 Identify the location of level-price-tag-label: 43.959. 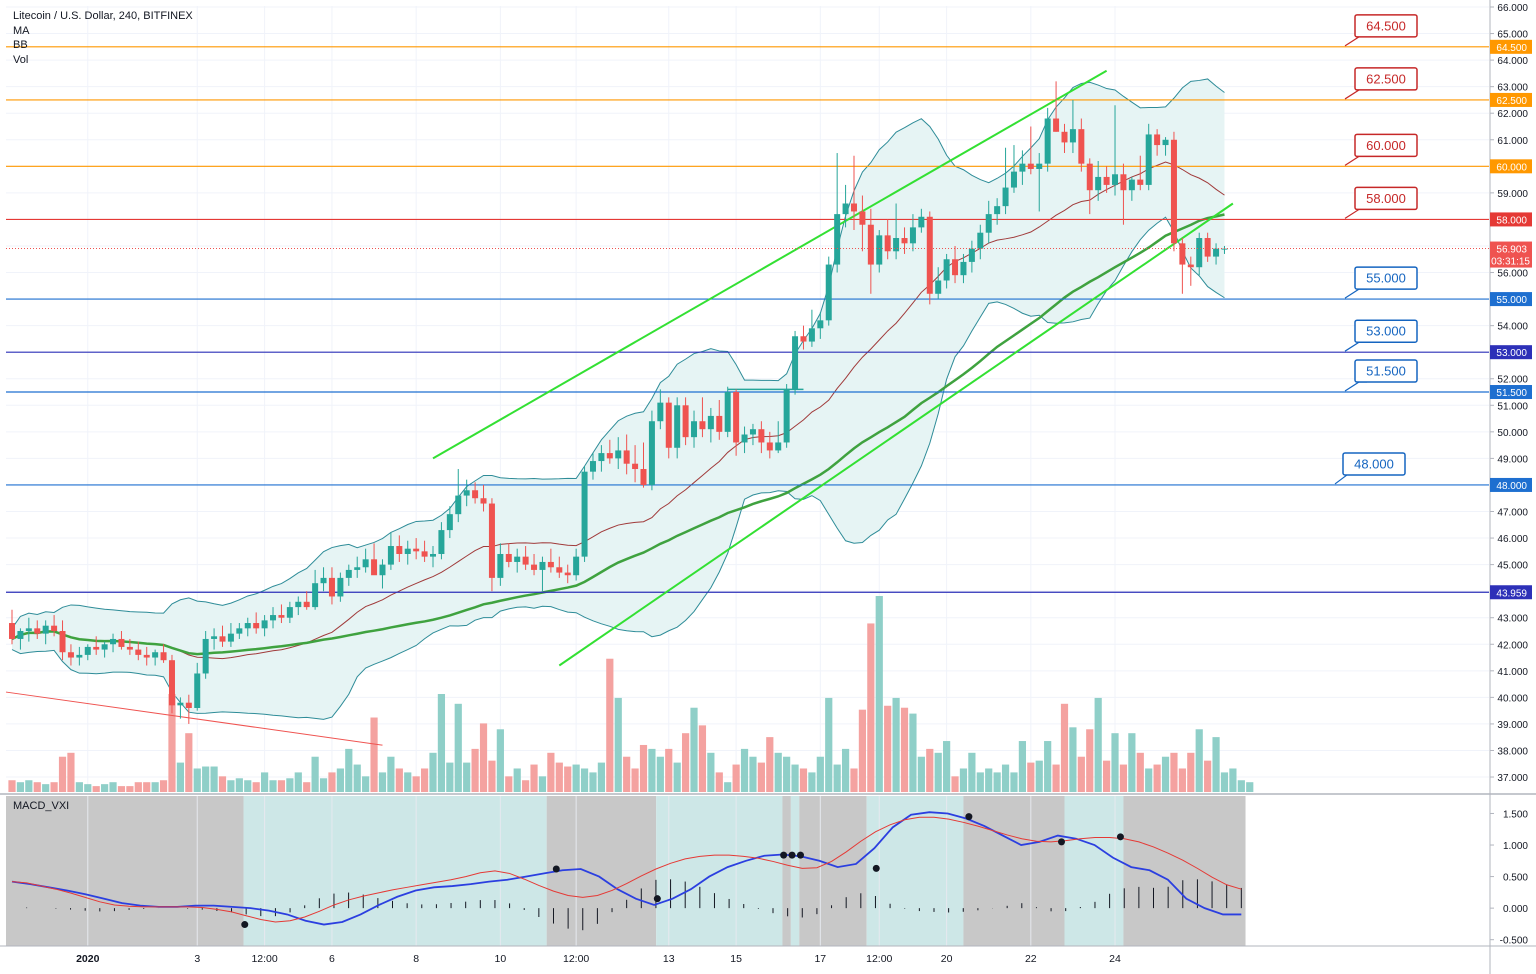
(1511, 593).